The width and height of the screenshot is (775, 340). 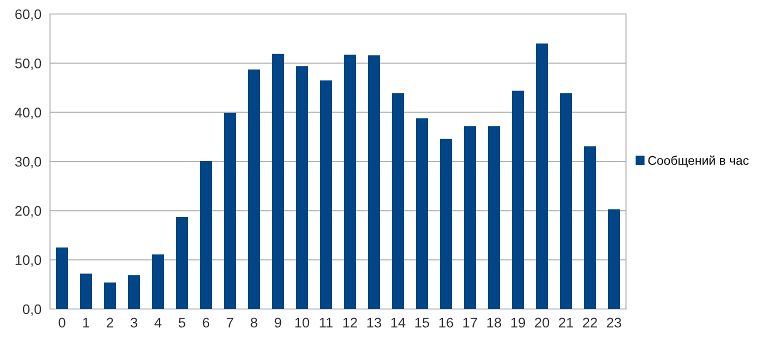 What do you see at coordinates (28, 15) in the screenshot?
I see `y-tick-label: 60,0` at bounding box center [28, 15].